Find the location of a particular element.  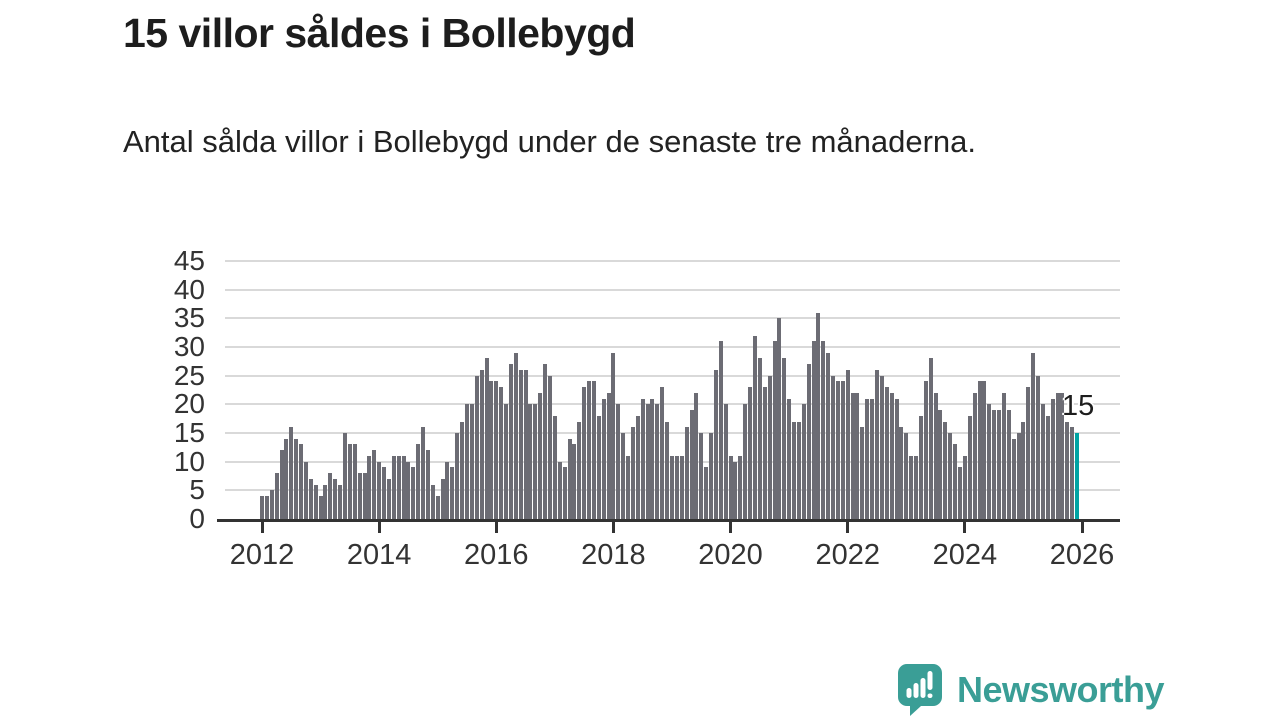

x-axis-label: 2014 is located at coordinates (379, 555).